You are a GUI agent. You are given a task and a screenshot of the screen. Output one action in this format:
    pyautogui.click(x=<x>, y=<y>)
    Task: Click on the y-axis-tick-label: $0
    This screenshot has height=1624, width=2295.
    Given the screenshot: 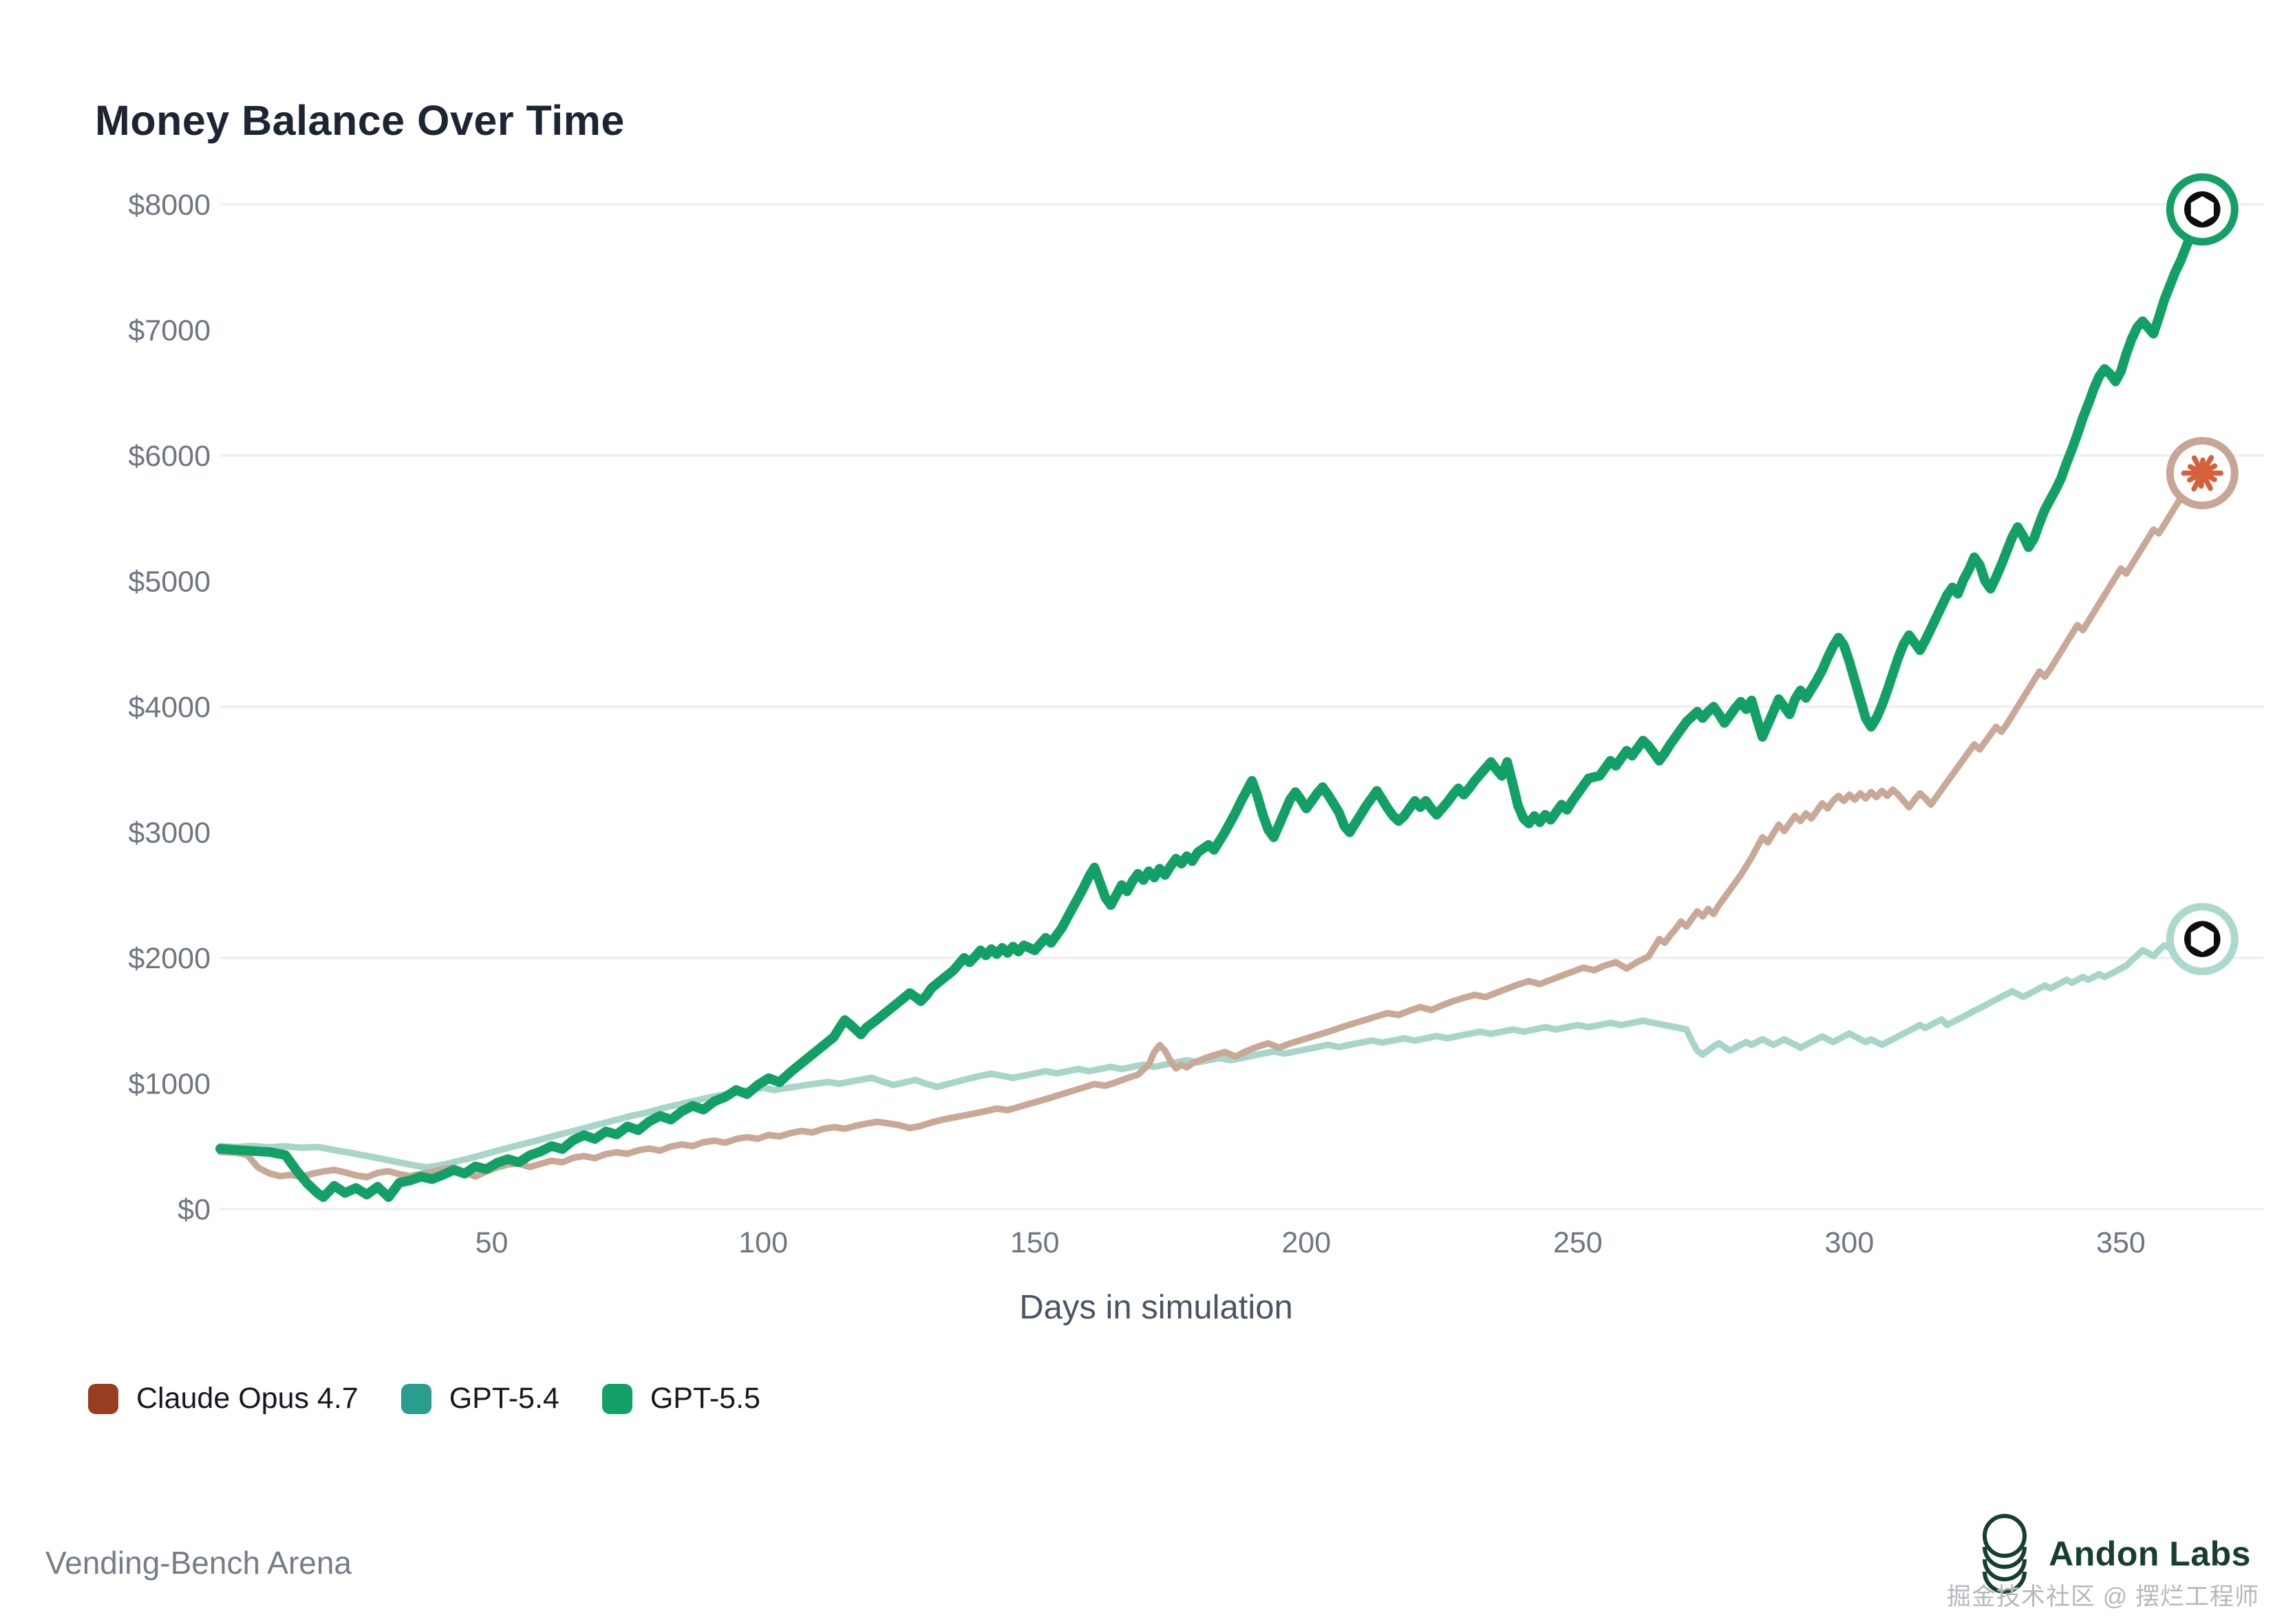 What is the action you would take?
    pyautogui.click(x=194, y=1209)
    